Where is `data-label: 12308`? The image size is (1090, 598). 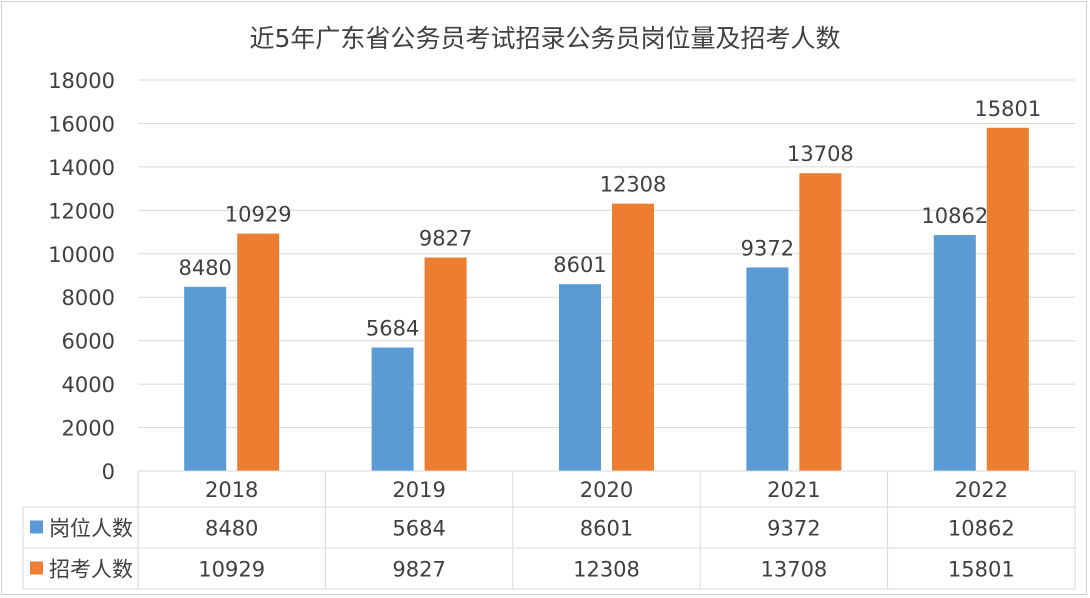
data-label: 12308 is located at coordinates (633, 185).